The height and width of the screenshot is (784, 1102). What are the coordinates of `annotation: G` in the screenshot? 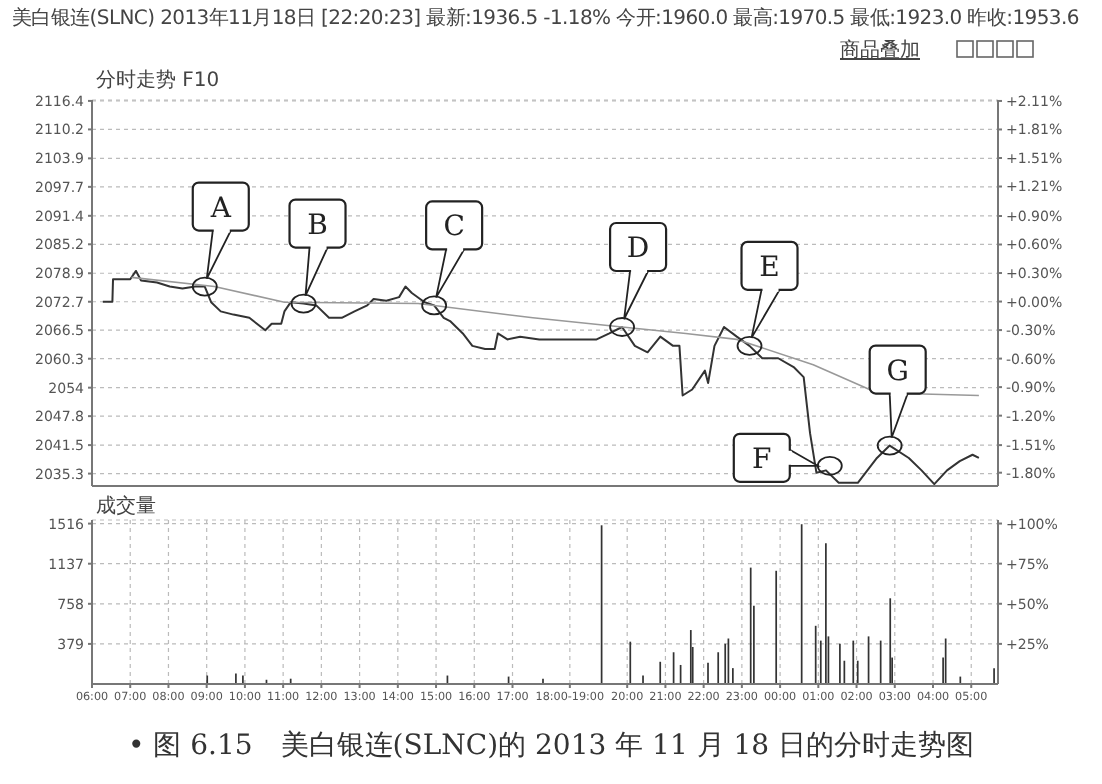 It's located at (897, 371).